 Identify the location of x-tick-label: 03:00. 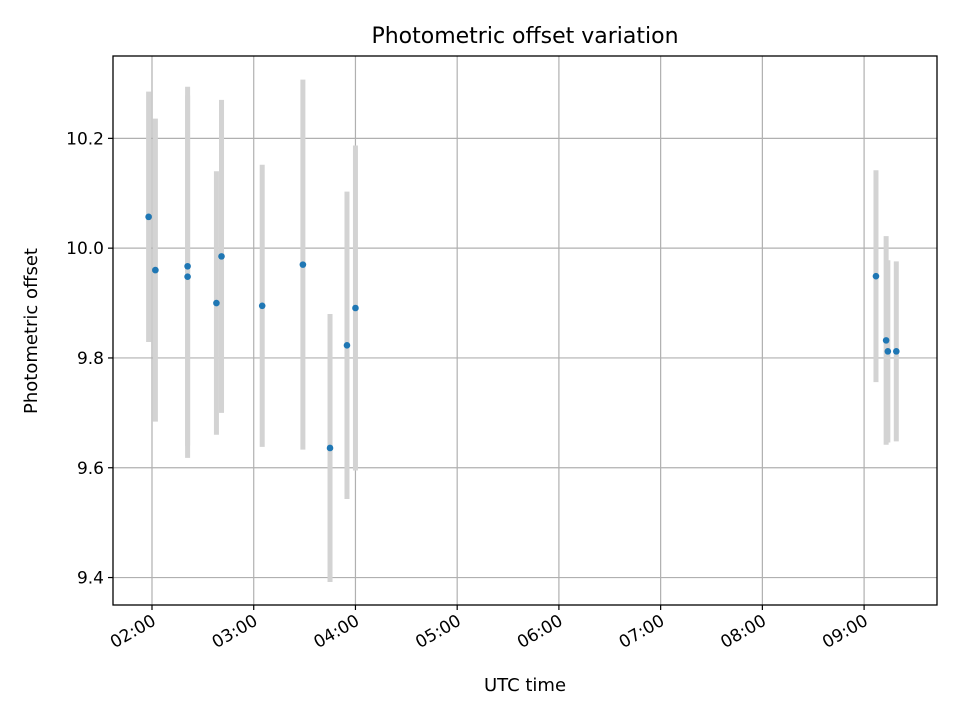
(235, 632).